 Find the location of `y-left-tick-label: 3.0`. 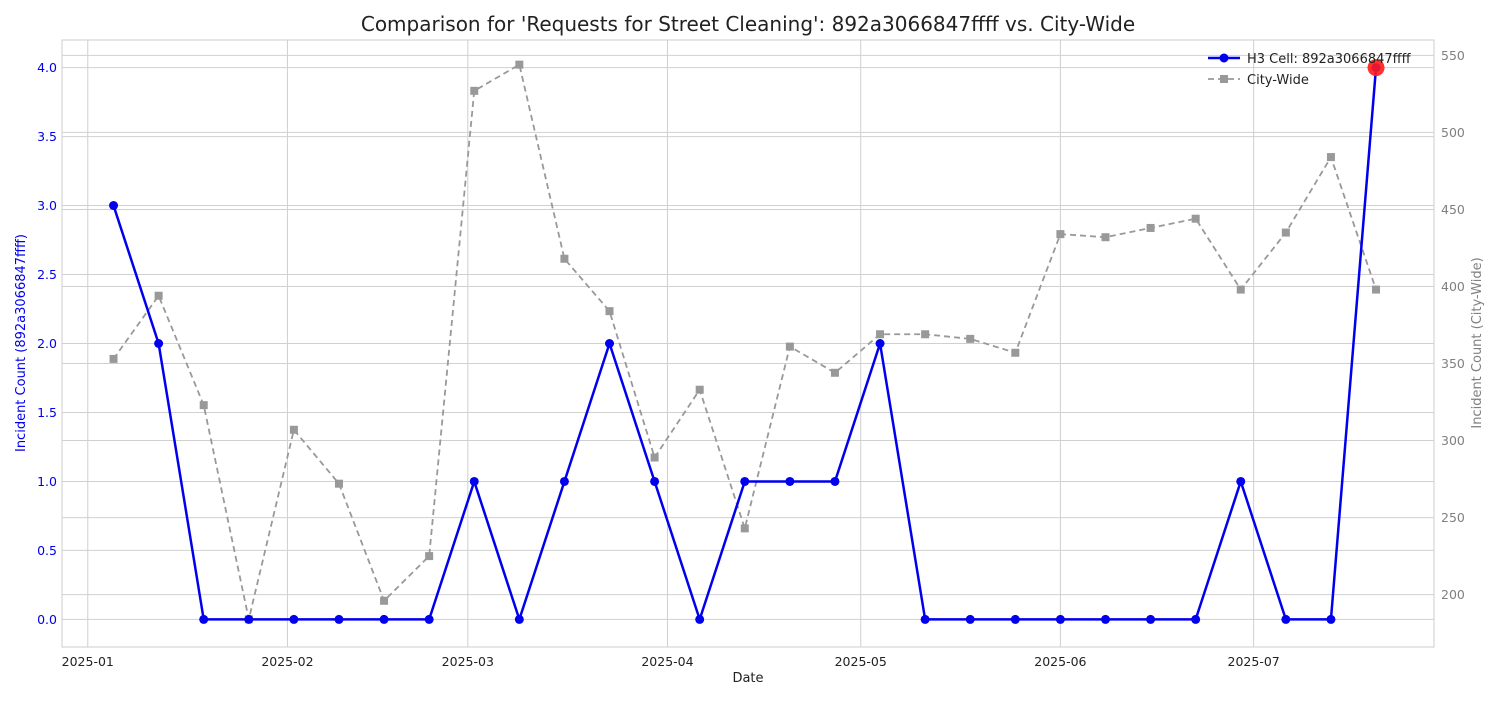

y-left-tick-label: 3.0 is located at coordinates (47, 205).